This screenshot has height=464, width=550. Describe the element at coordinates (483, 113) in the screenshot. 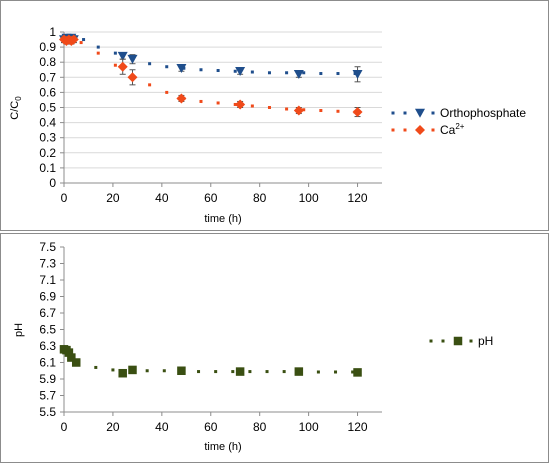

I see `legend-label: Orthophosphate` at that location.